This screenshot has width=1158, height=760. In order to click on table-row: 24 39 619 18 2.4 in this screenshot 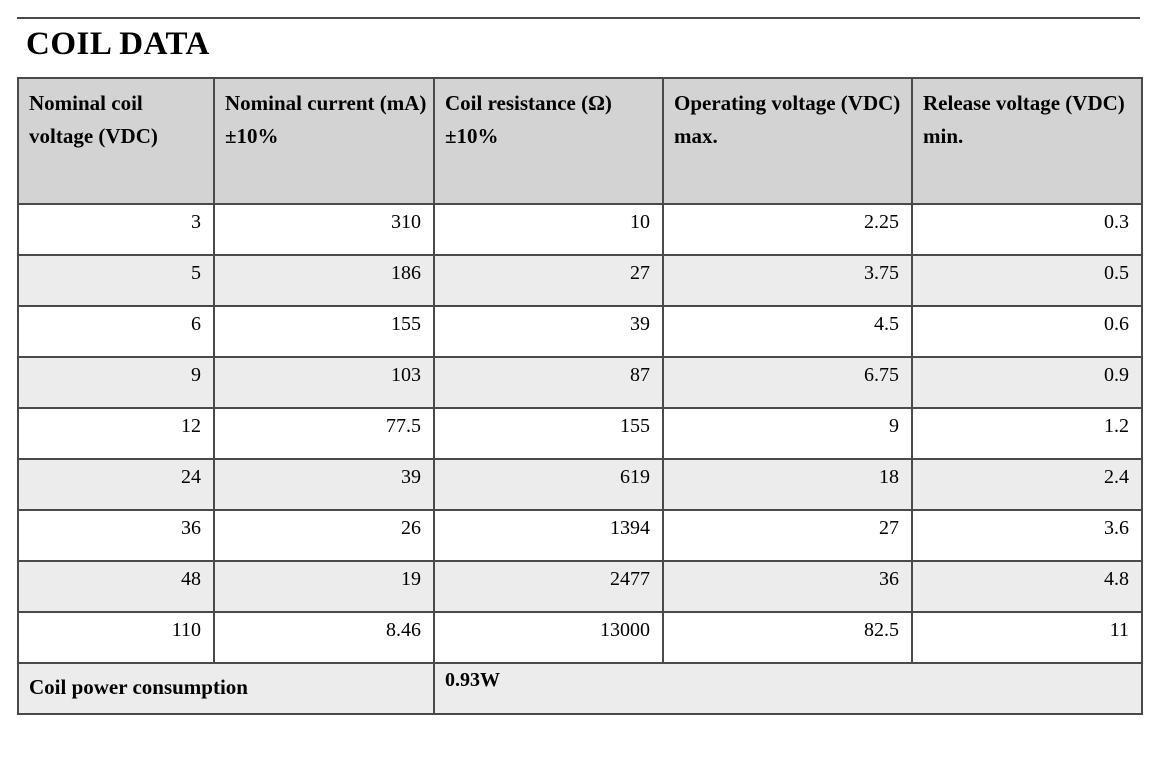, I will do `click(580, 484)`.